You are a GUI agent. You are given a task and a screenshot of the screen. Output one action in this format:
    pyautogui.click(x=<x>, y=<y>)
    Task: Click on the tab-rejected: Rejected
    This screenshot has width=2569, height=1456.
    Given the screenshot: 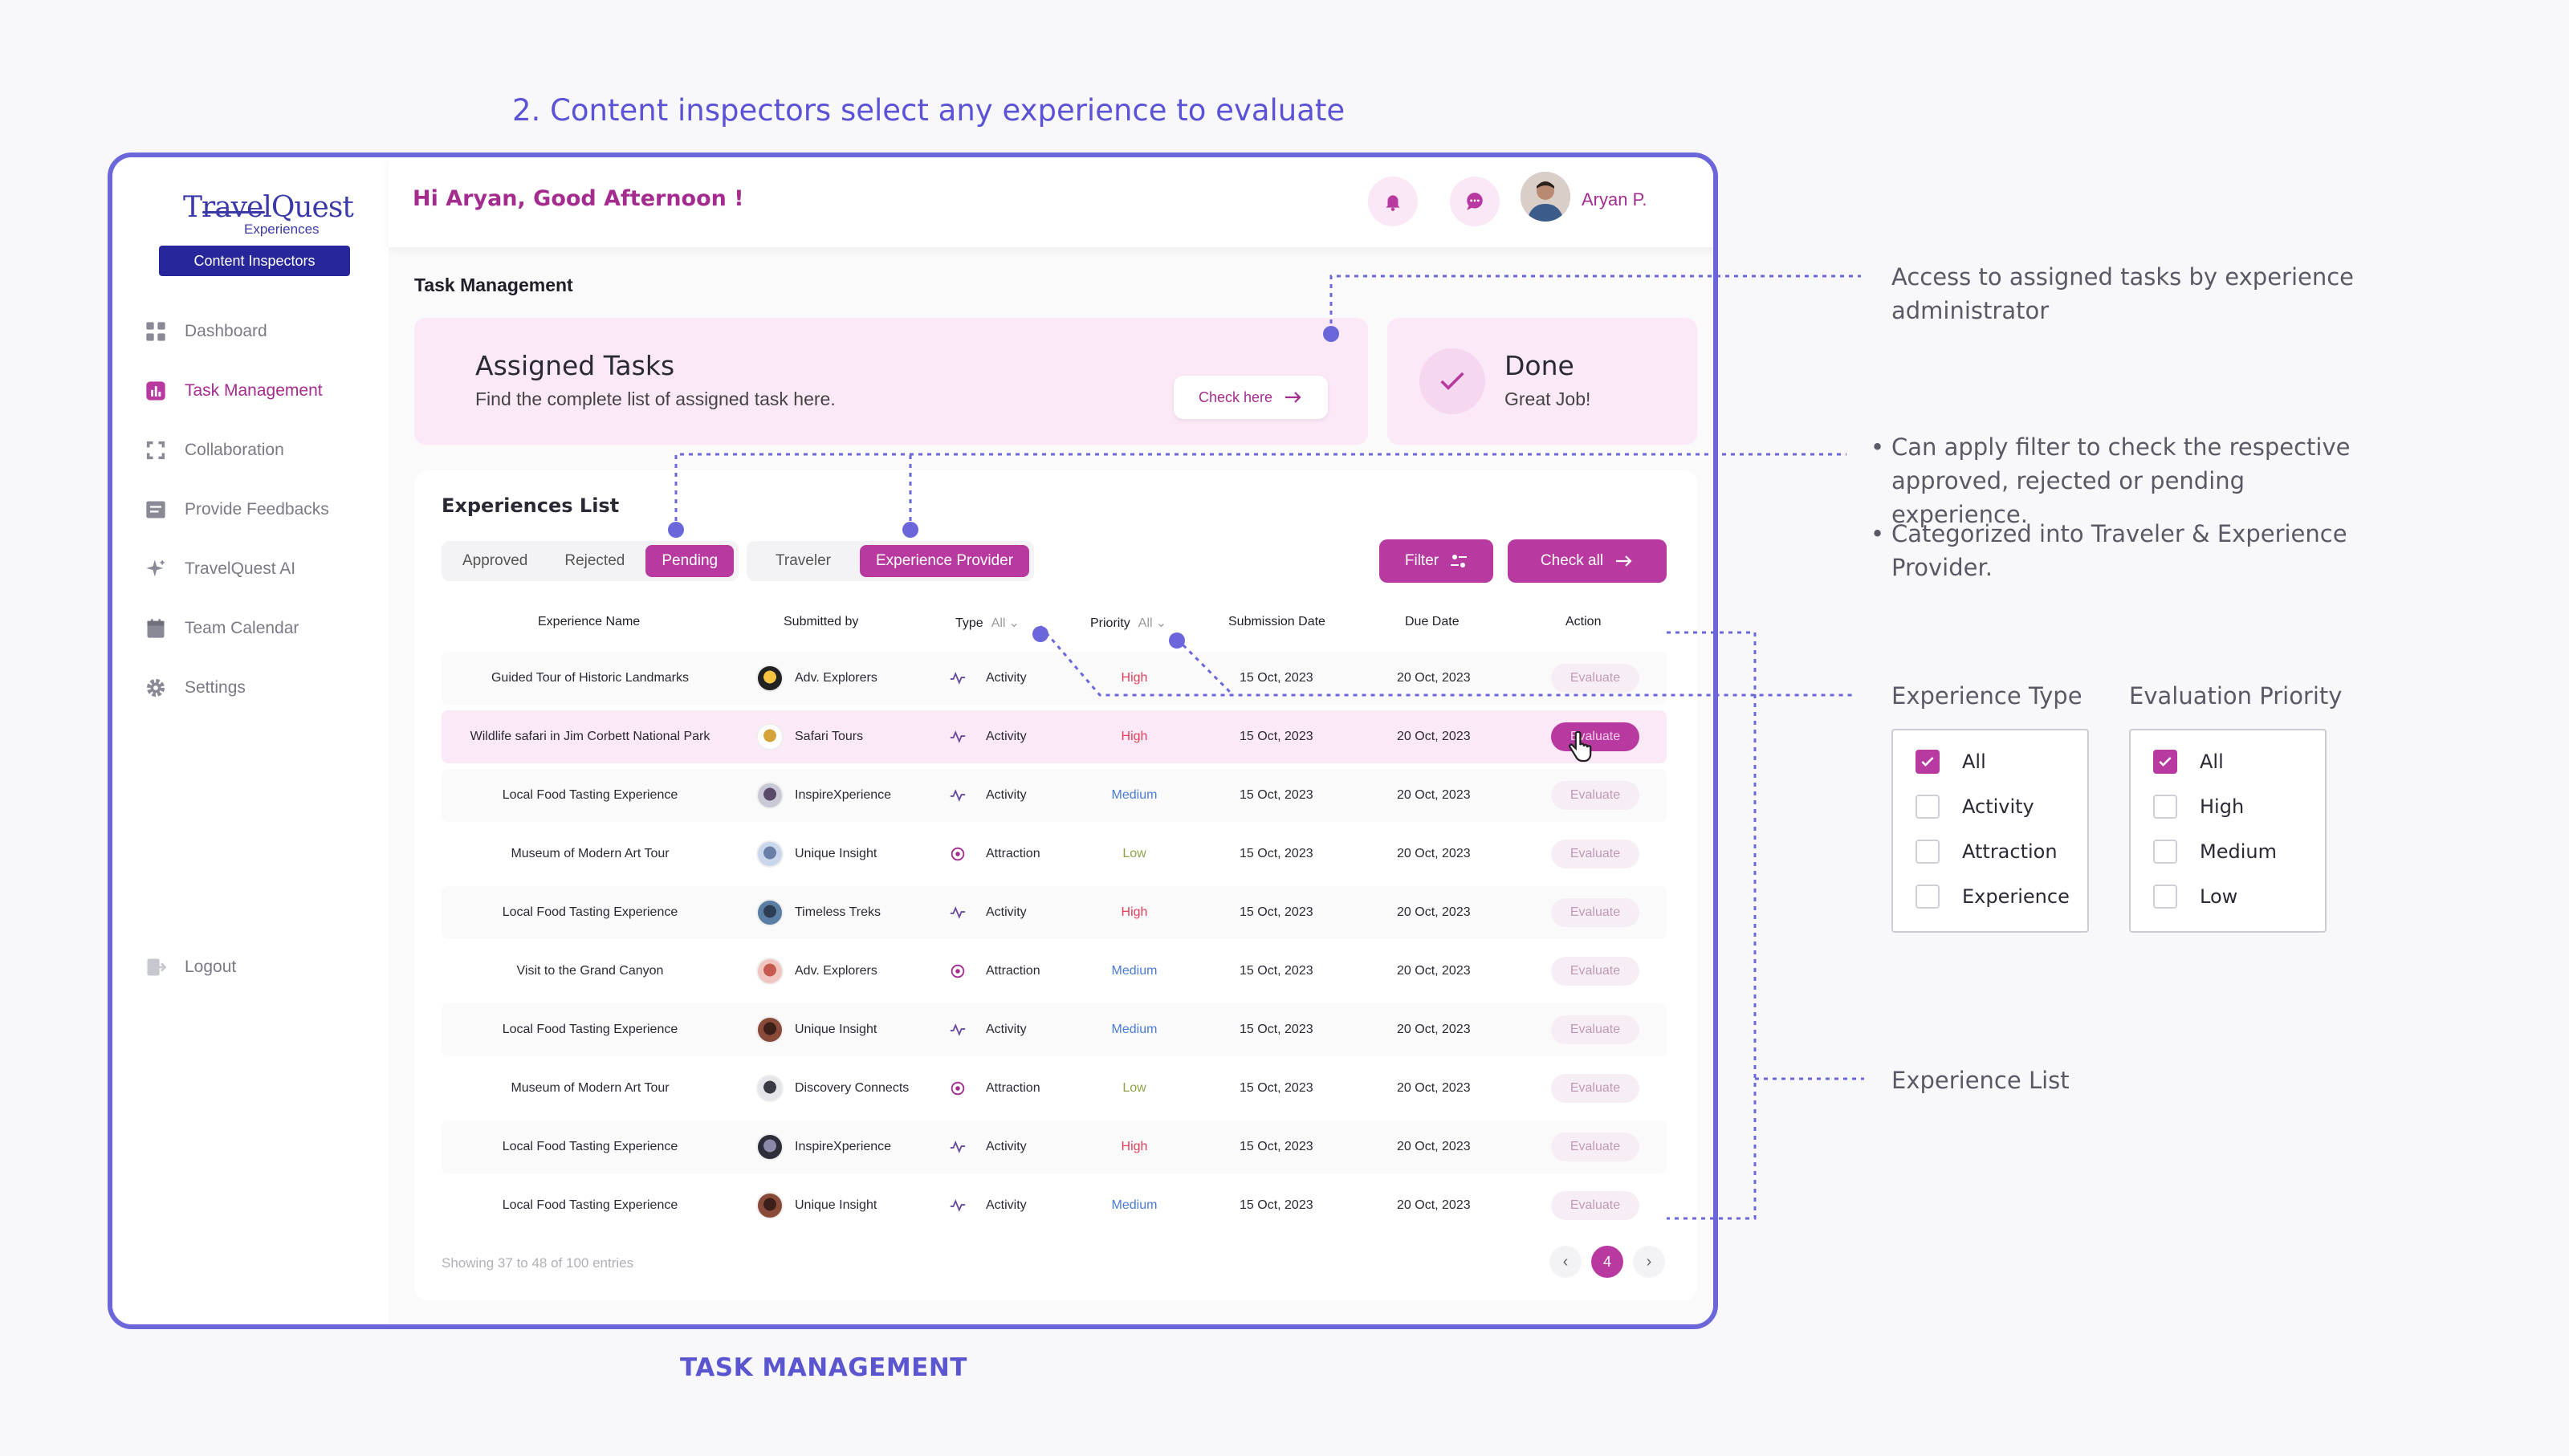 What is the action you would take?
    pyautogui.click(x=595, y=560)
    